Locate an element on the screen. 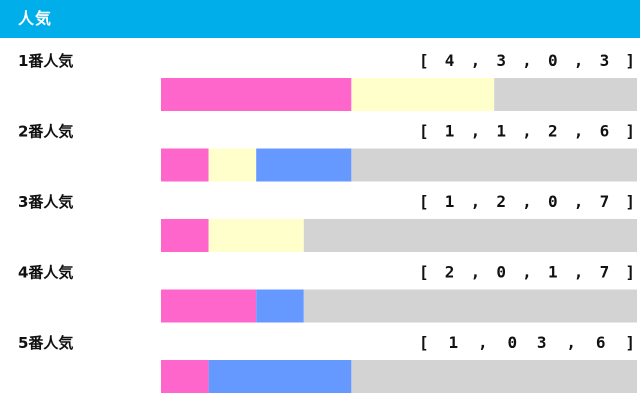 The width and height of the screenshot is (640, 400). row-label-3: 3番人気 is located at coordinates (45, 202).